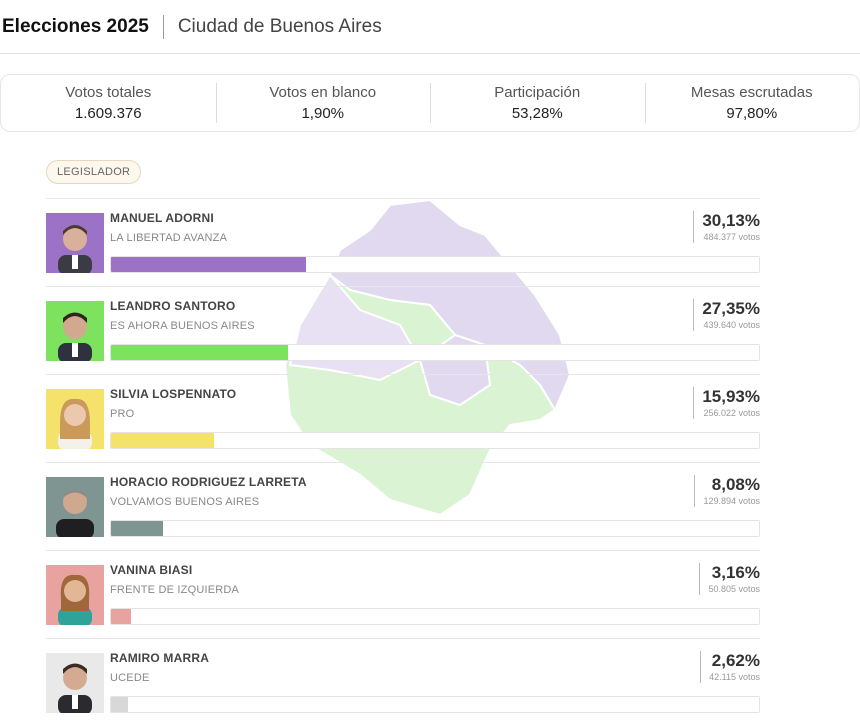 The height and width of the screenshot is (726, 860). What do you see at coordinates (537, 113) in the screenshot?
I see `stat-value: 53,28%` at bounding box center [537, 113].